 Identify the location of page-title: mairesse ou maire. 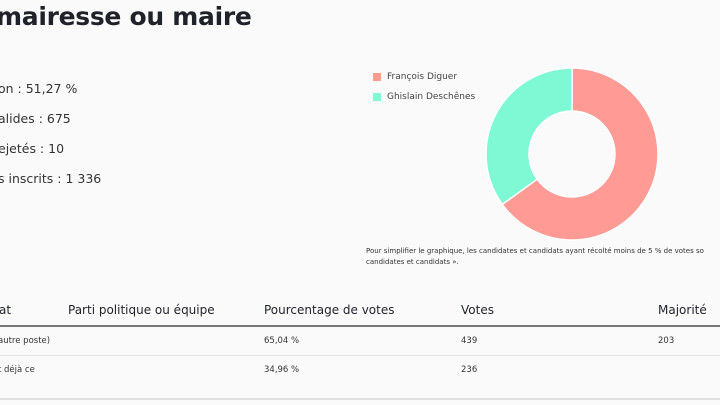
(126, 16).